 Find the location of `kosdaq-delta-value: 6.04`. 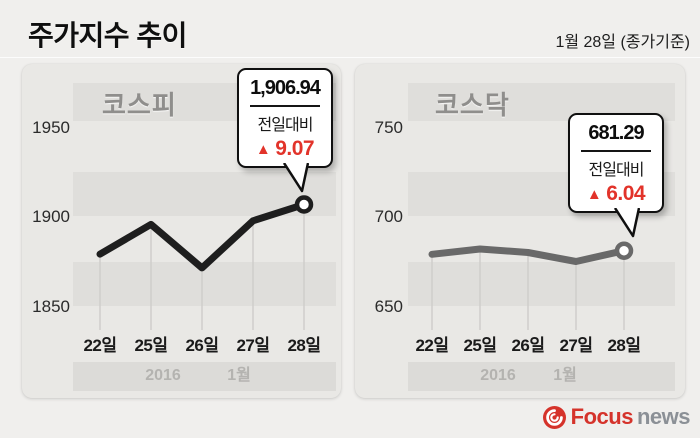

kosdaq-delta-value: 6.04 is located at coordinates (626, 193).